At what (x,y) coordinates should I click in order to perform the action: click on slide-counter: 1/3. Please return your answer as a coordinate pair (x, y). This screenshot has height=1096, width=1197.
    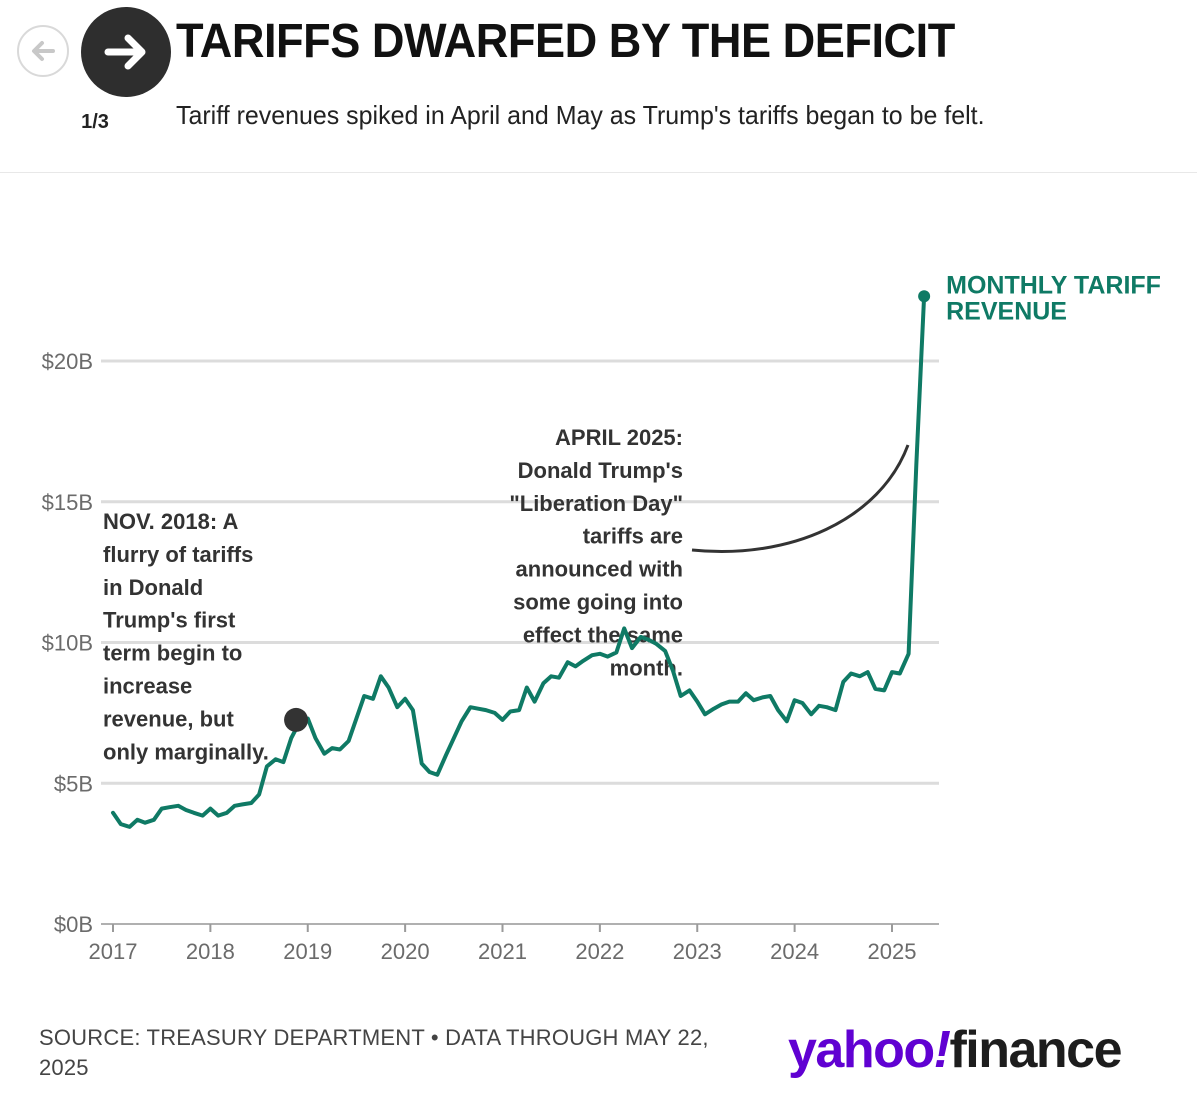
    Looking at the image, I should click on (95, 122).